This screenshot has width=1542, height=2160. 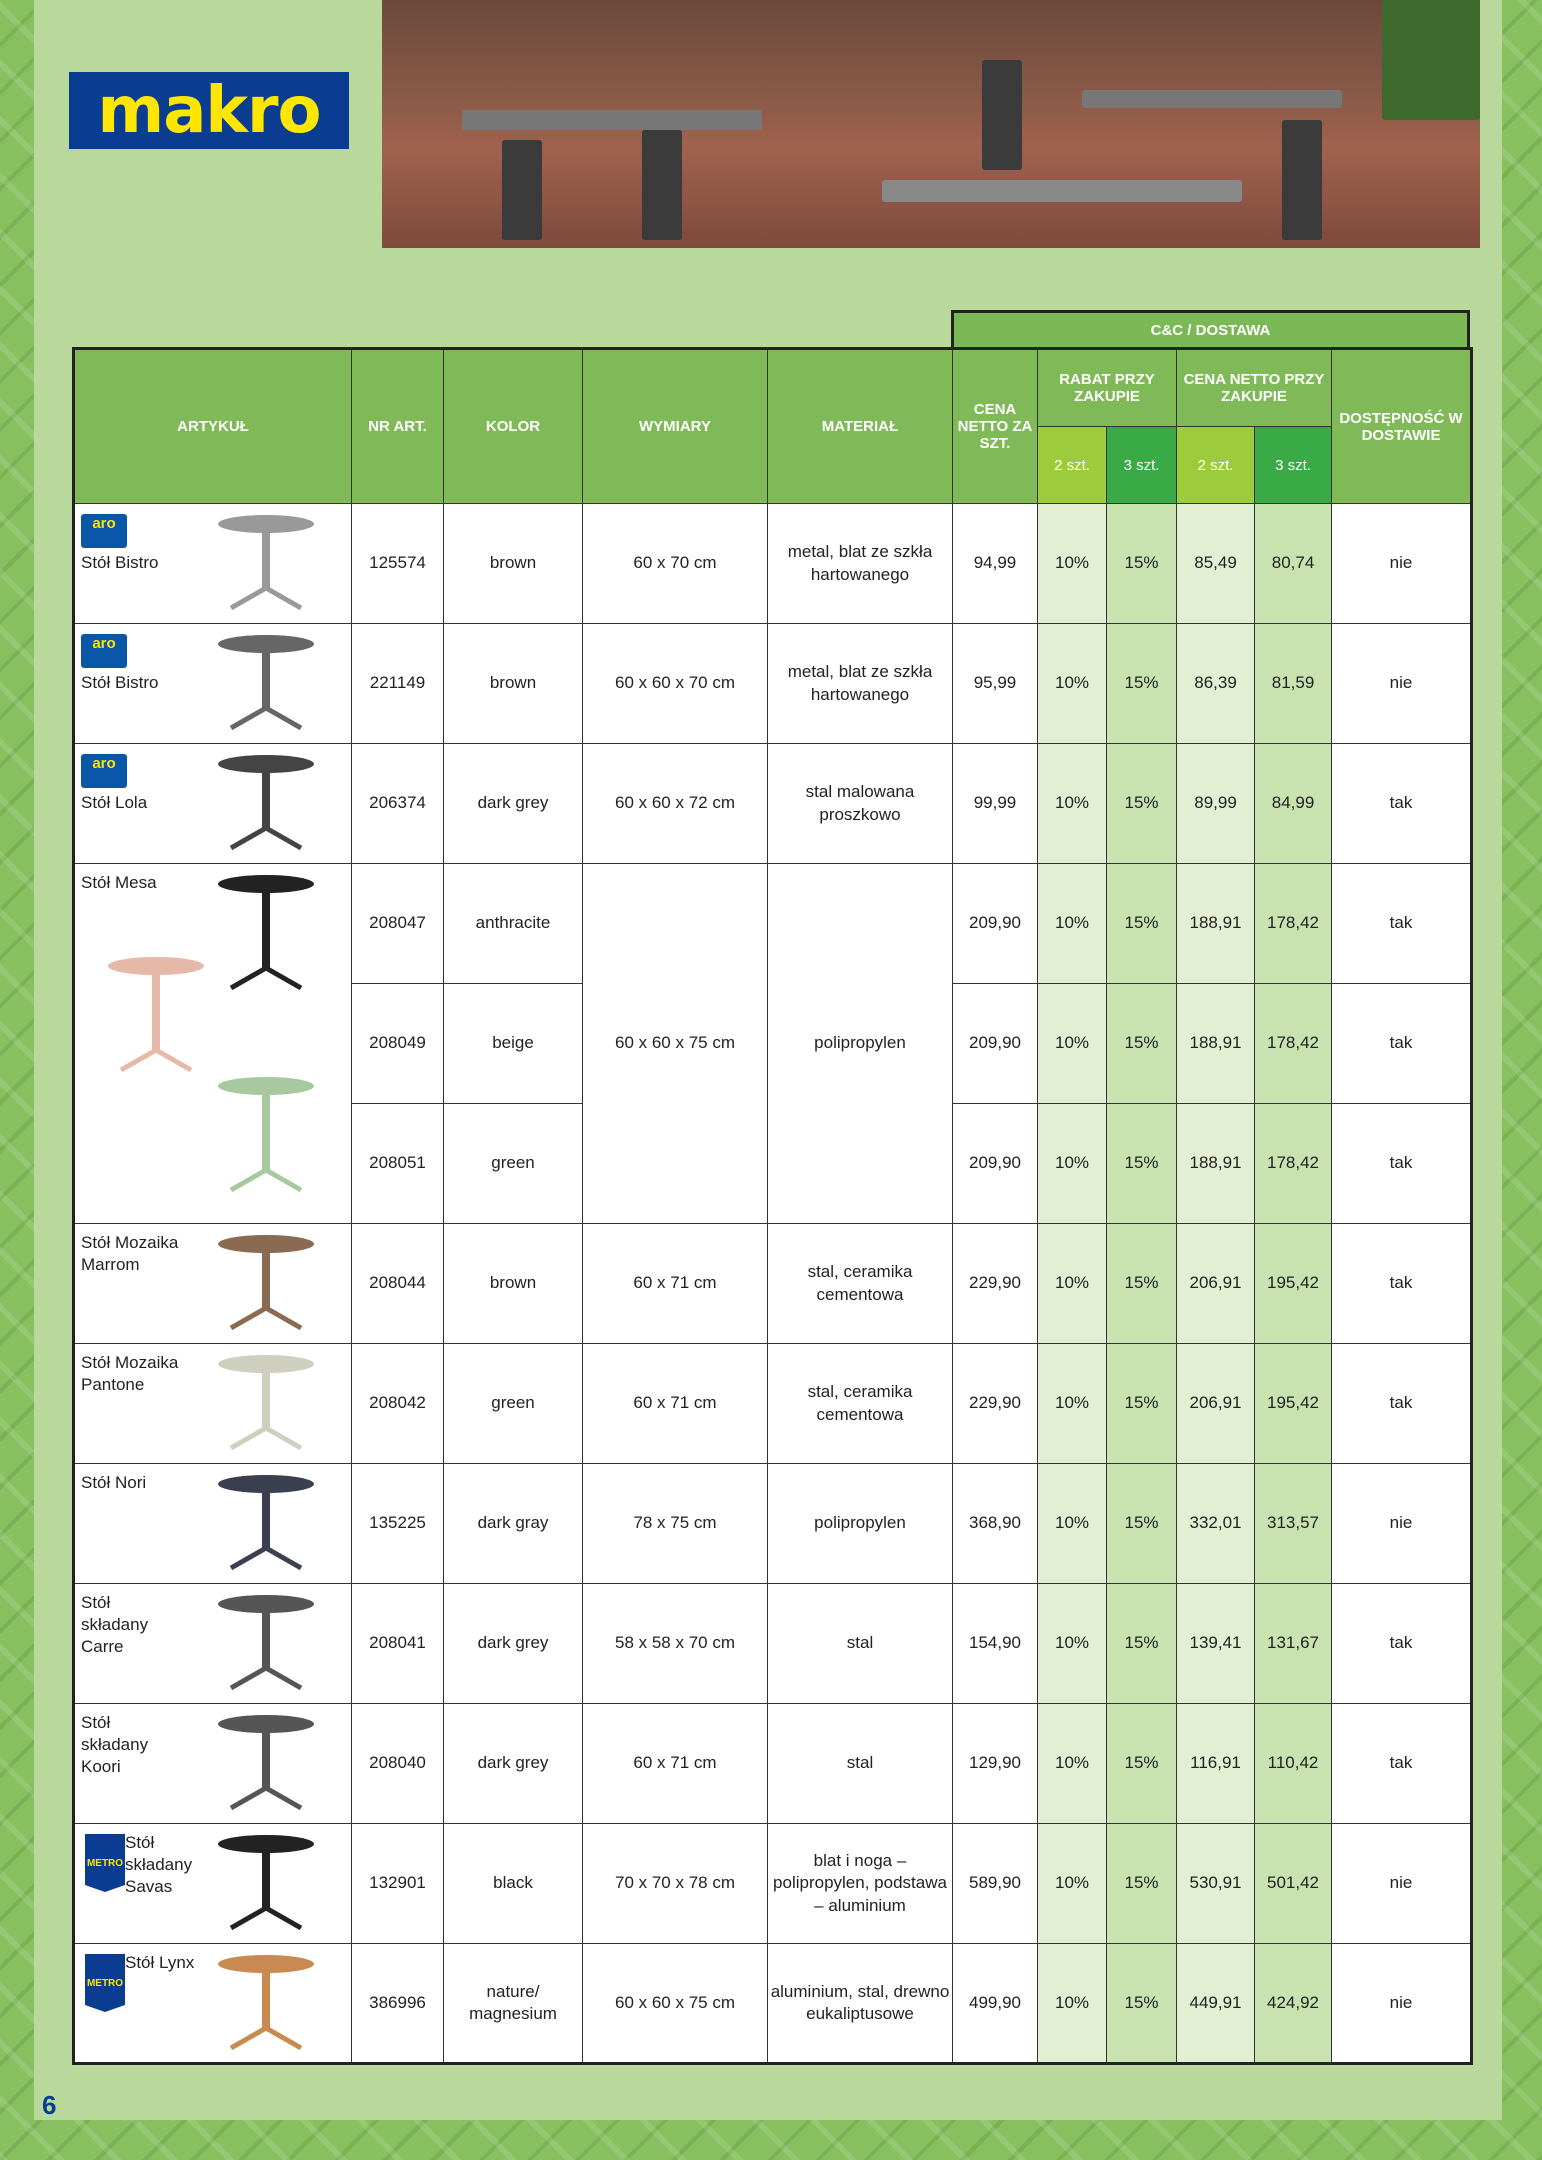 What do you see at coordinates (513, 563) in the screenshot?
I see `cell-kolor: brown` at bounding box center [513, 563].